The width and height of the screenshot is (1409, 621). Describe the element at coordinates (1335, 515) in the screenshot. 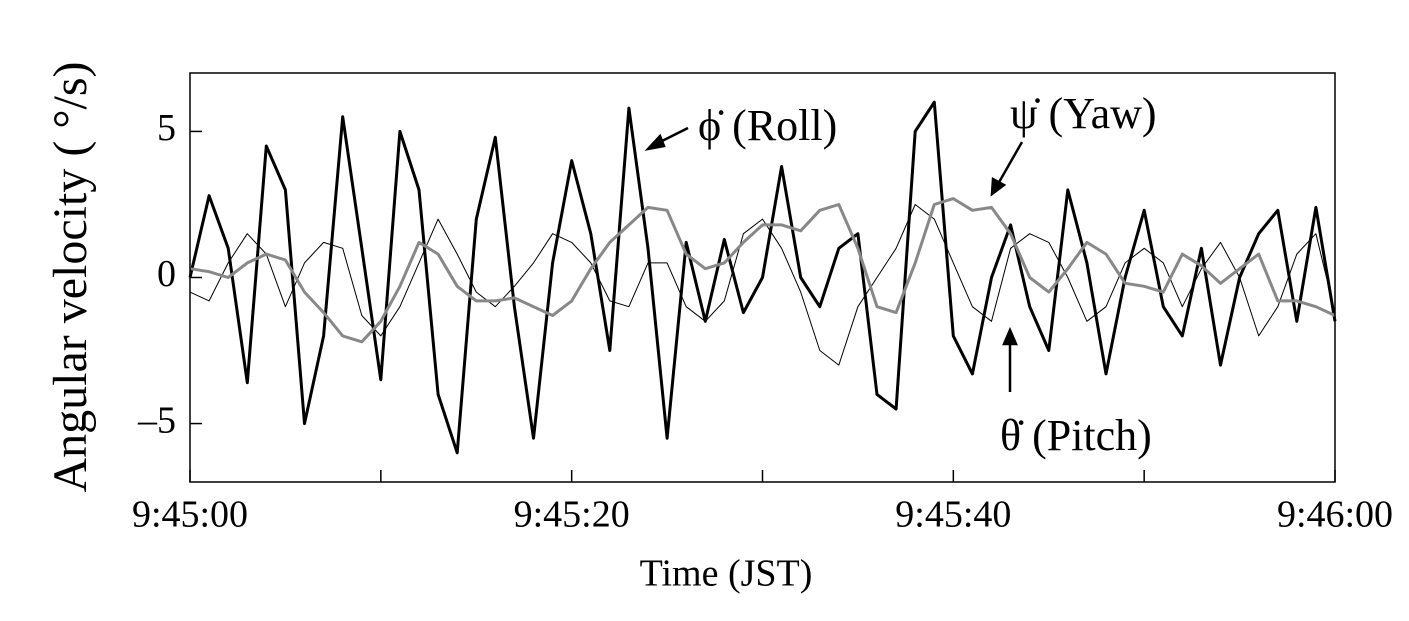

I see `x-tick-label: 9:46:00` at that location.